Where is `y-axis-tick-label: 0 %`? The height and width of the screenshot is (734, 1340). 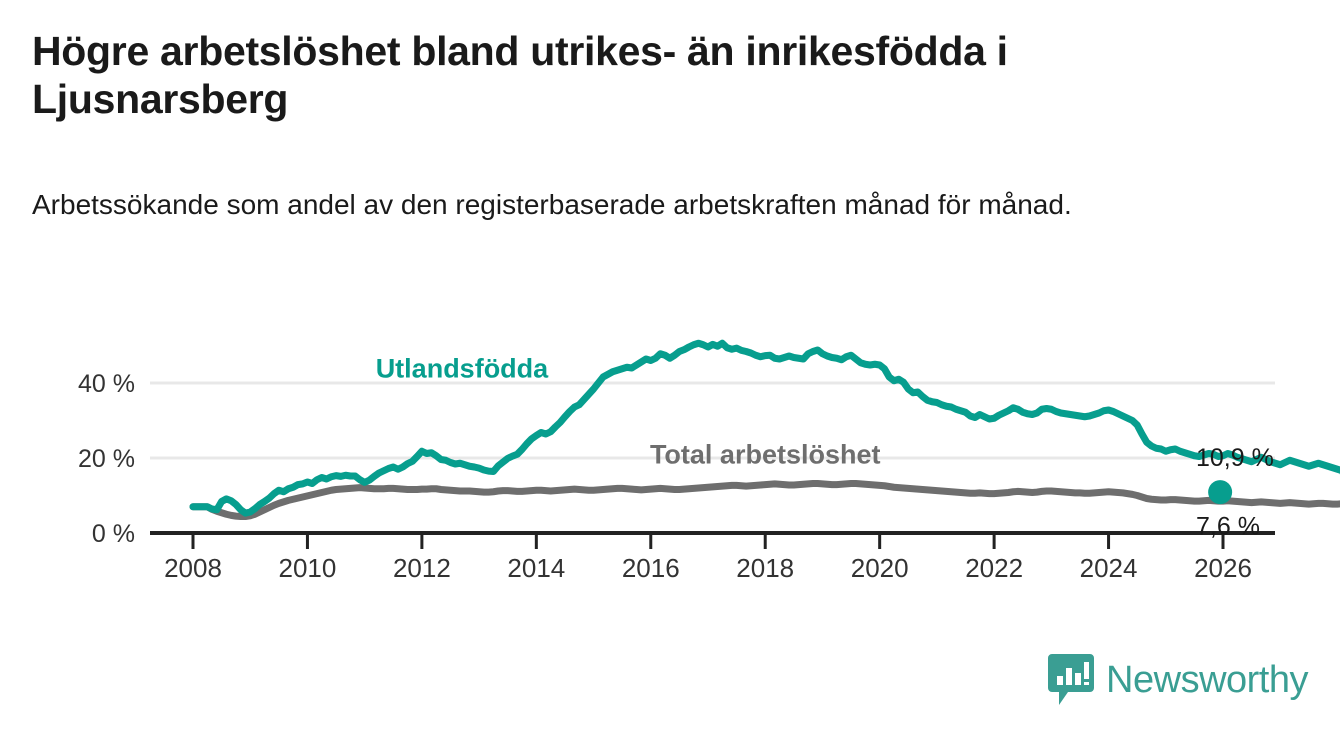
y-axis-tick-label: 0 % is located at coordinates (113, 534).